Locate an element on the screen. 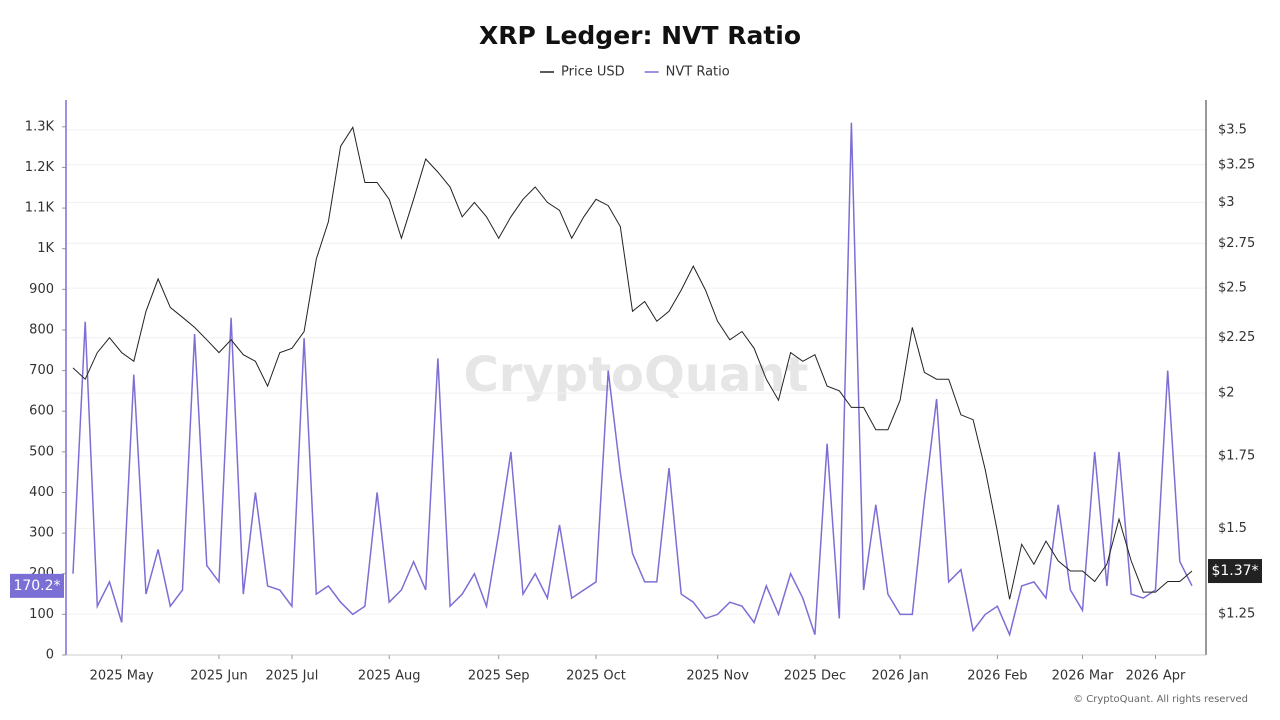 The image size is (1280, 720). y2-tick-label: $2.25 is located at coordinates (1236, 337).